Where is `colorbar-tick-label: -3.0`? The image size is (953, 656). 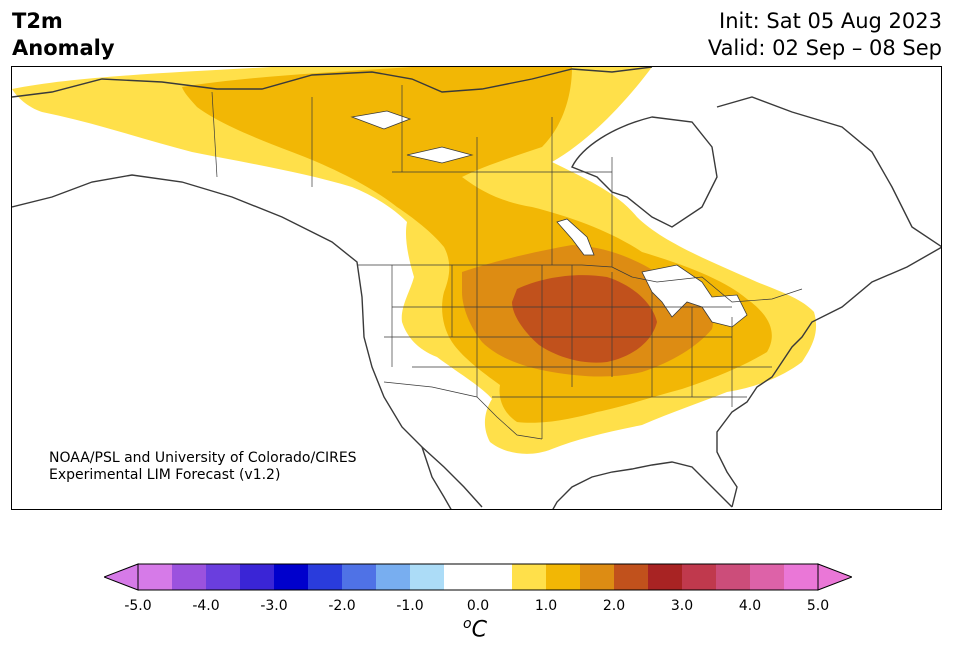 colorbar-tick-label: -3.0 is located at coordinates (274, 606).